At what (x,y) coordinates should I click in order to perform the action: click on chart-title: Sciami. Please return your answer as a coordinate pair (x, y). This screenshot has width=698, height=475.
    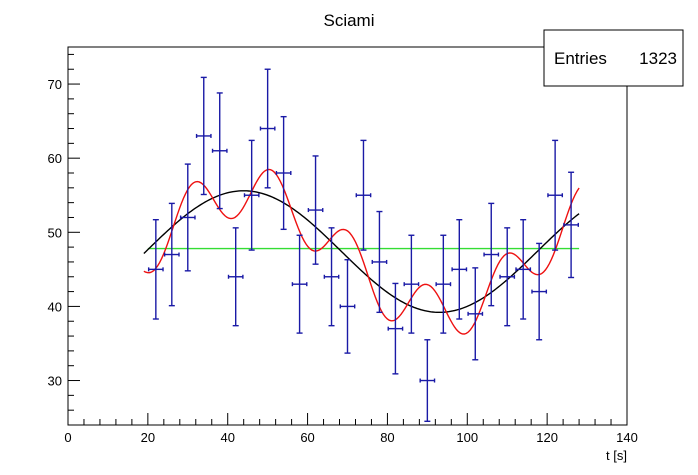
    Looking at the image, I should click on (348, 20).